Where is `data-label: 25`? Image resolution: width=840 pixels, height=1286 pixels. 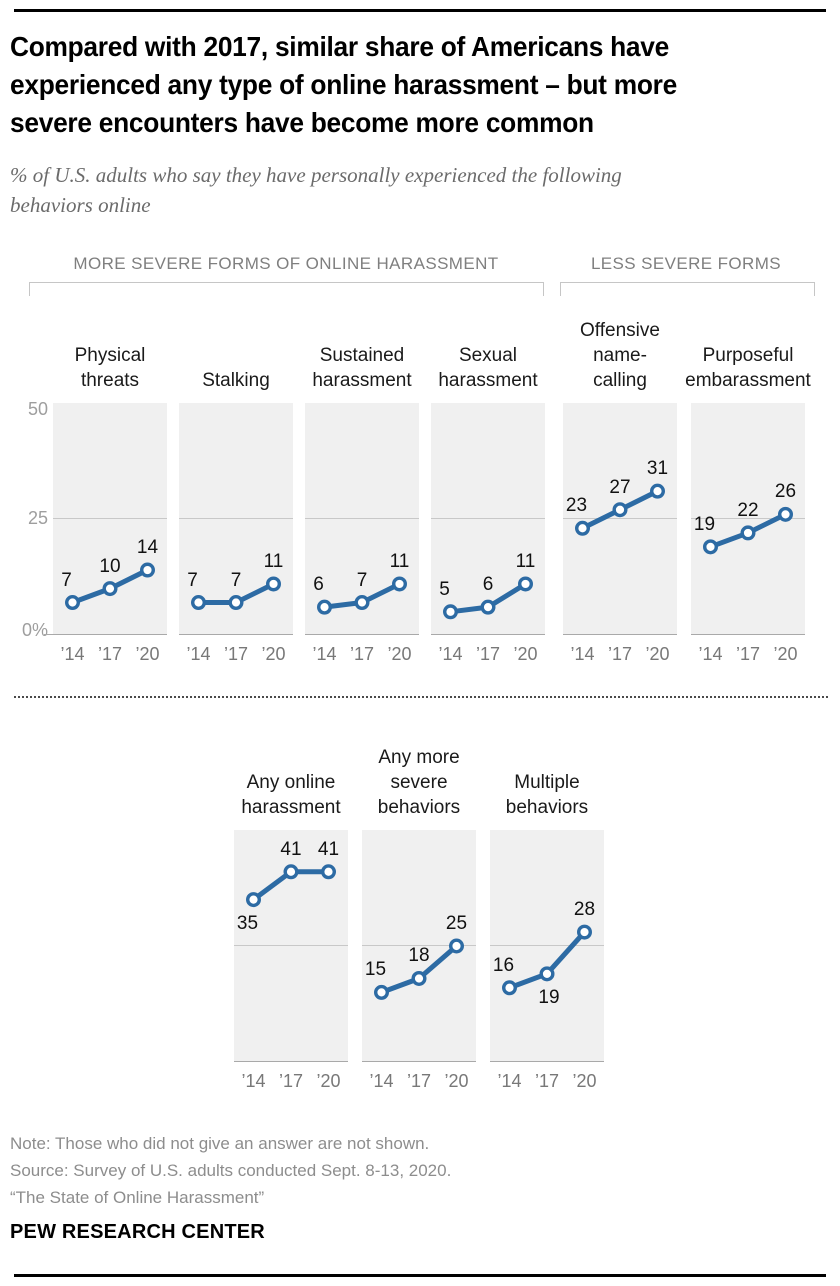 data-label: 25 is located at coordinates (456, 923).